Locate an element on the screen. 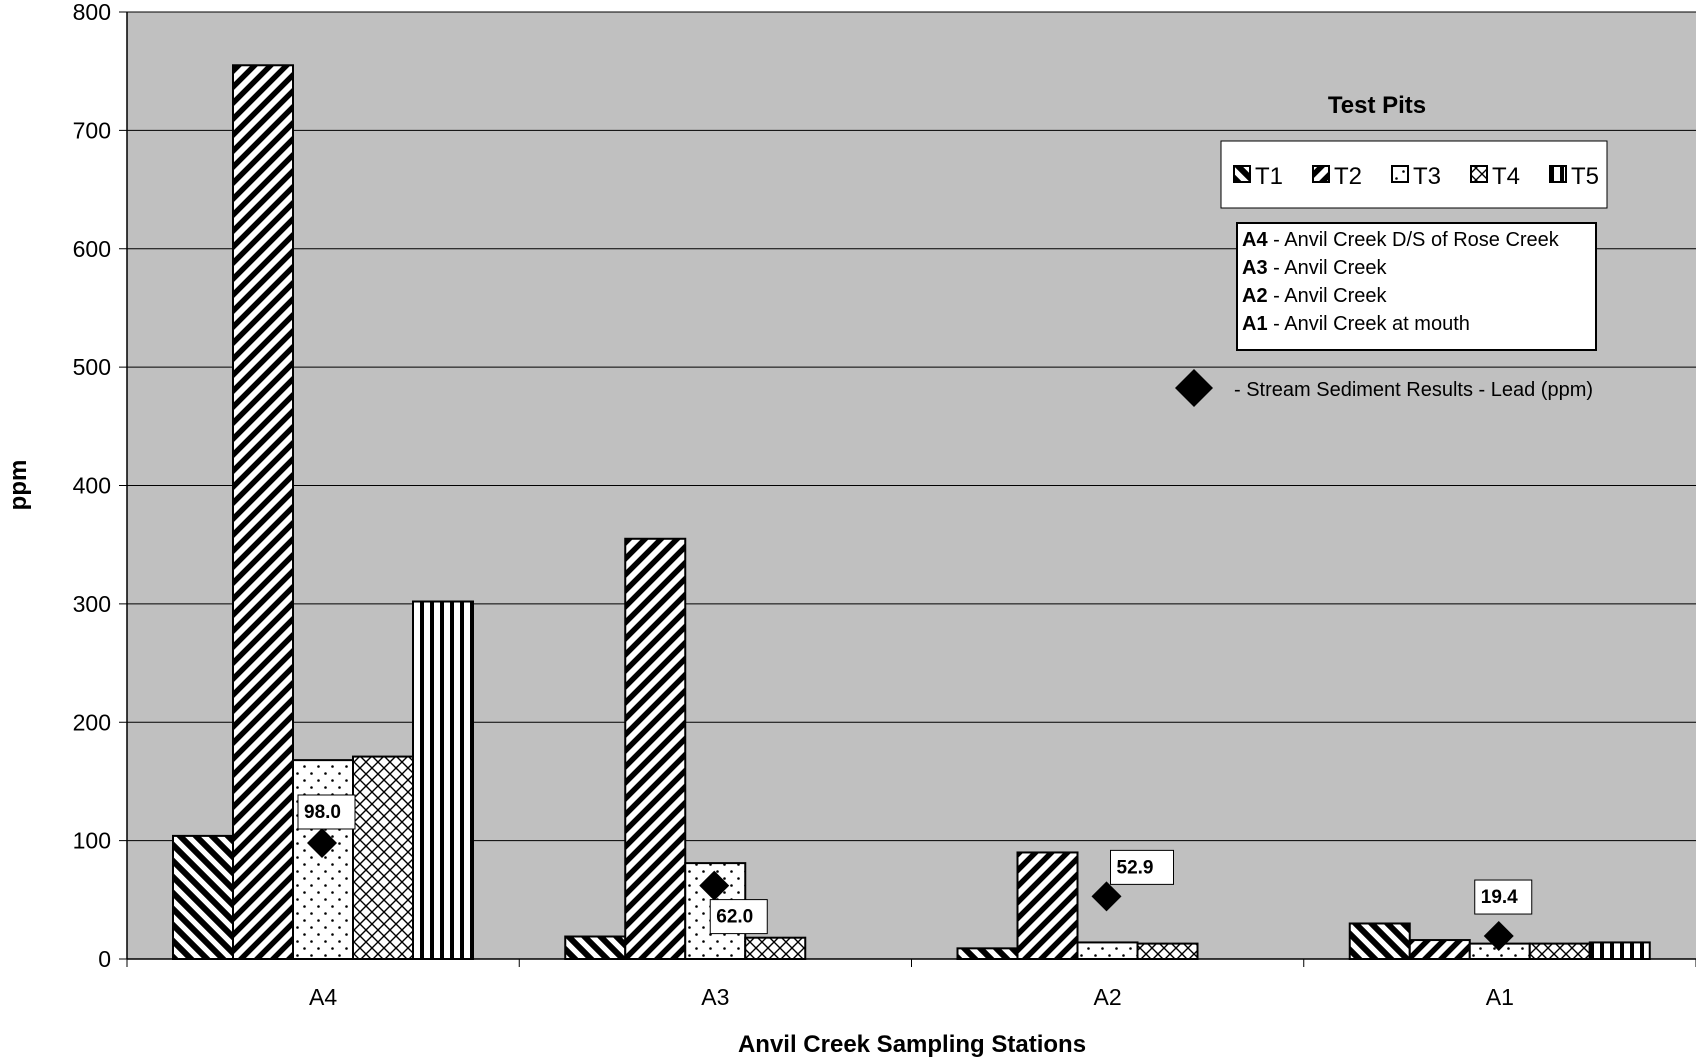  y-axis-title: ppm is located at coordinates (18, 485).